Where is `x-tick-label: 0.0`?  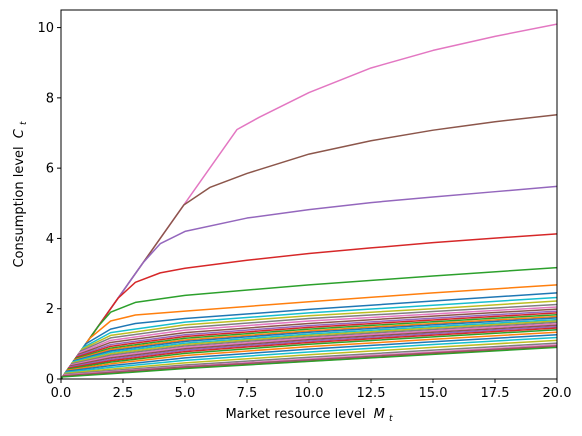 x-tick-label: 0.0 is located at coordinates (61, 393).